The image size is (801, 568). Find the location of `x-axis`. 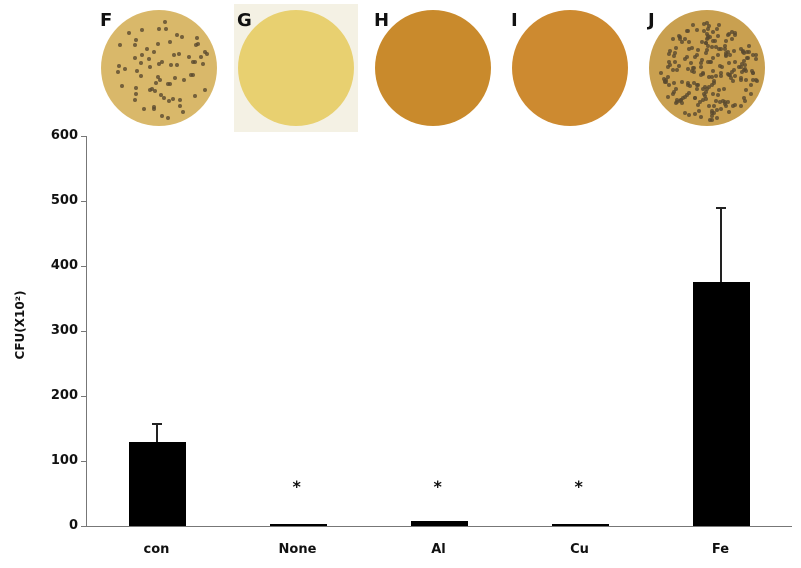

x-axis is located at coordinates (439, 526).